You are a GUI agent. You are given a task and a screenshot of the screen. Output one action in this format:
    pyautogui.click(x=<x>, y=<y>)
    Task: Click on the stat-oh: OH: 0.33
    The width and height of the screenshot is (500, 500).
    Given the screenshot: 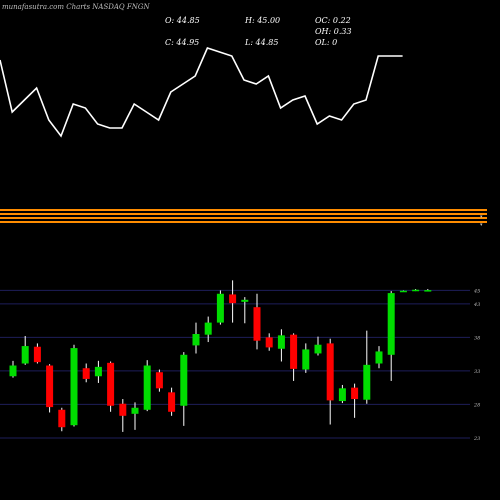 What is the action you would take?
    pyautogui.click(x=333, y=31)
    